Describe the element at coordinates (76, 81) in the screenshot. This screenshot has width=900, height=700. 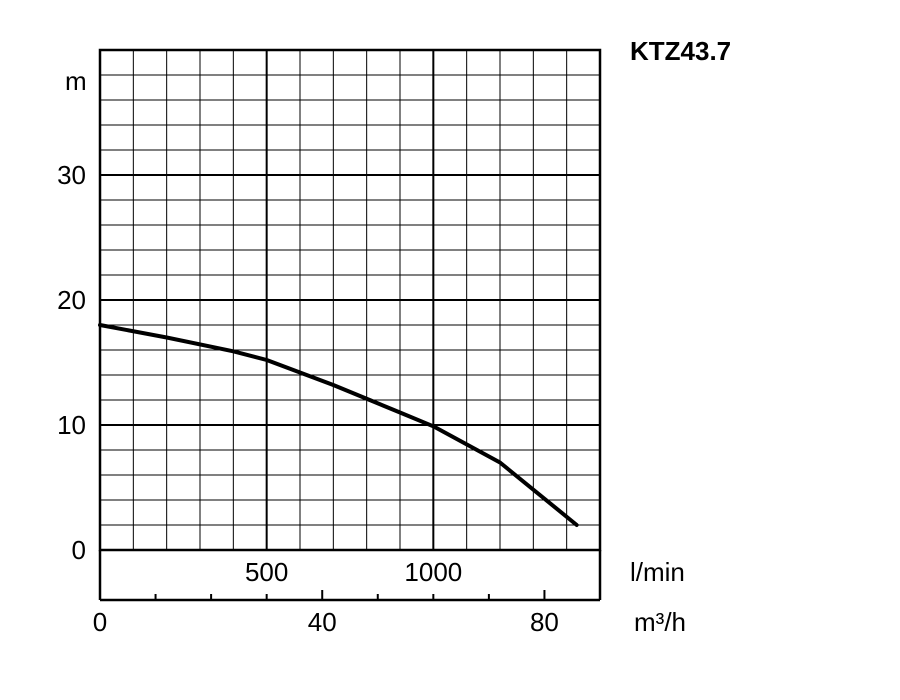
I see `y-axis-label: m` at that location.